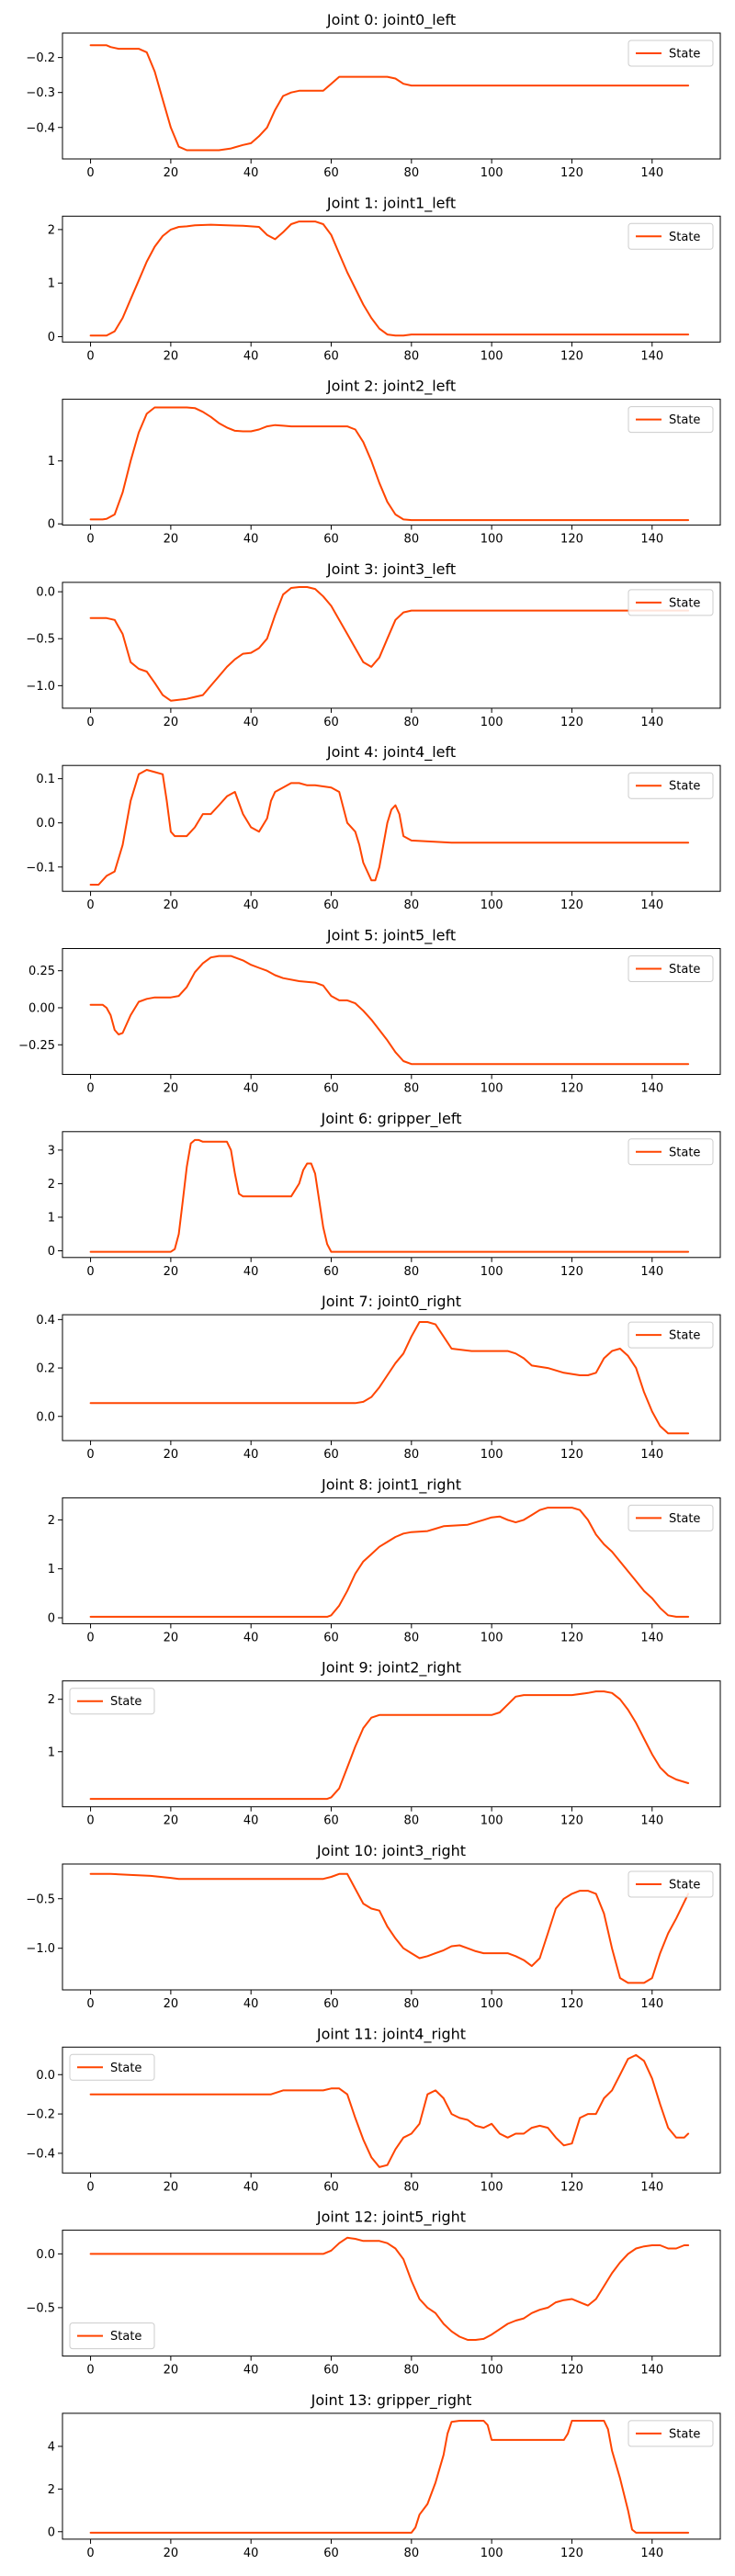  Describe the element at coordinates (40, 93) in the screenshot. I see `y-tick-label: −0.3` at that location.